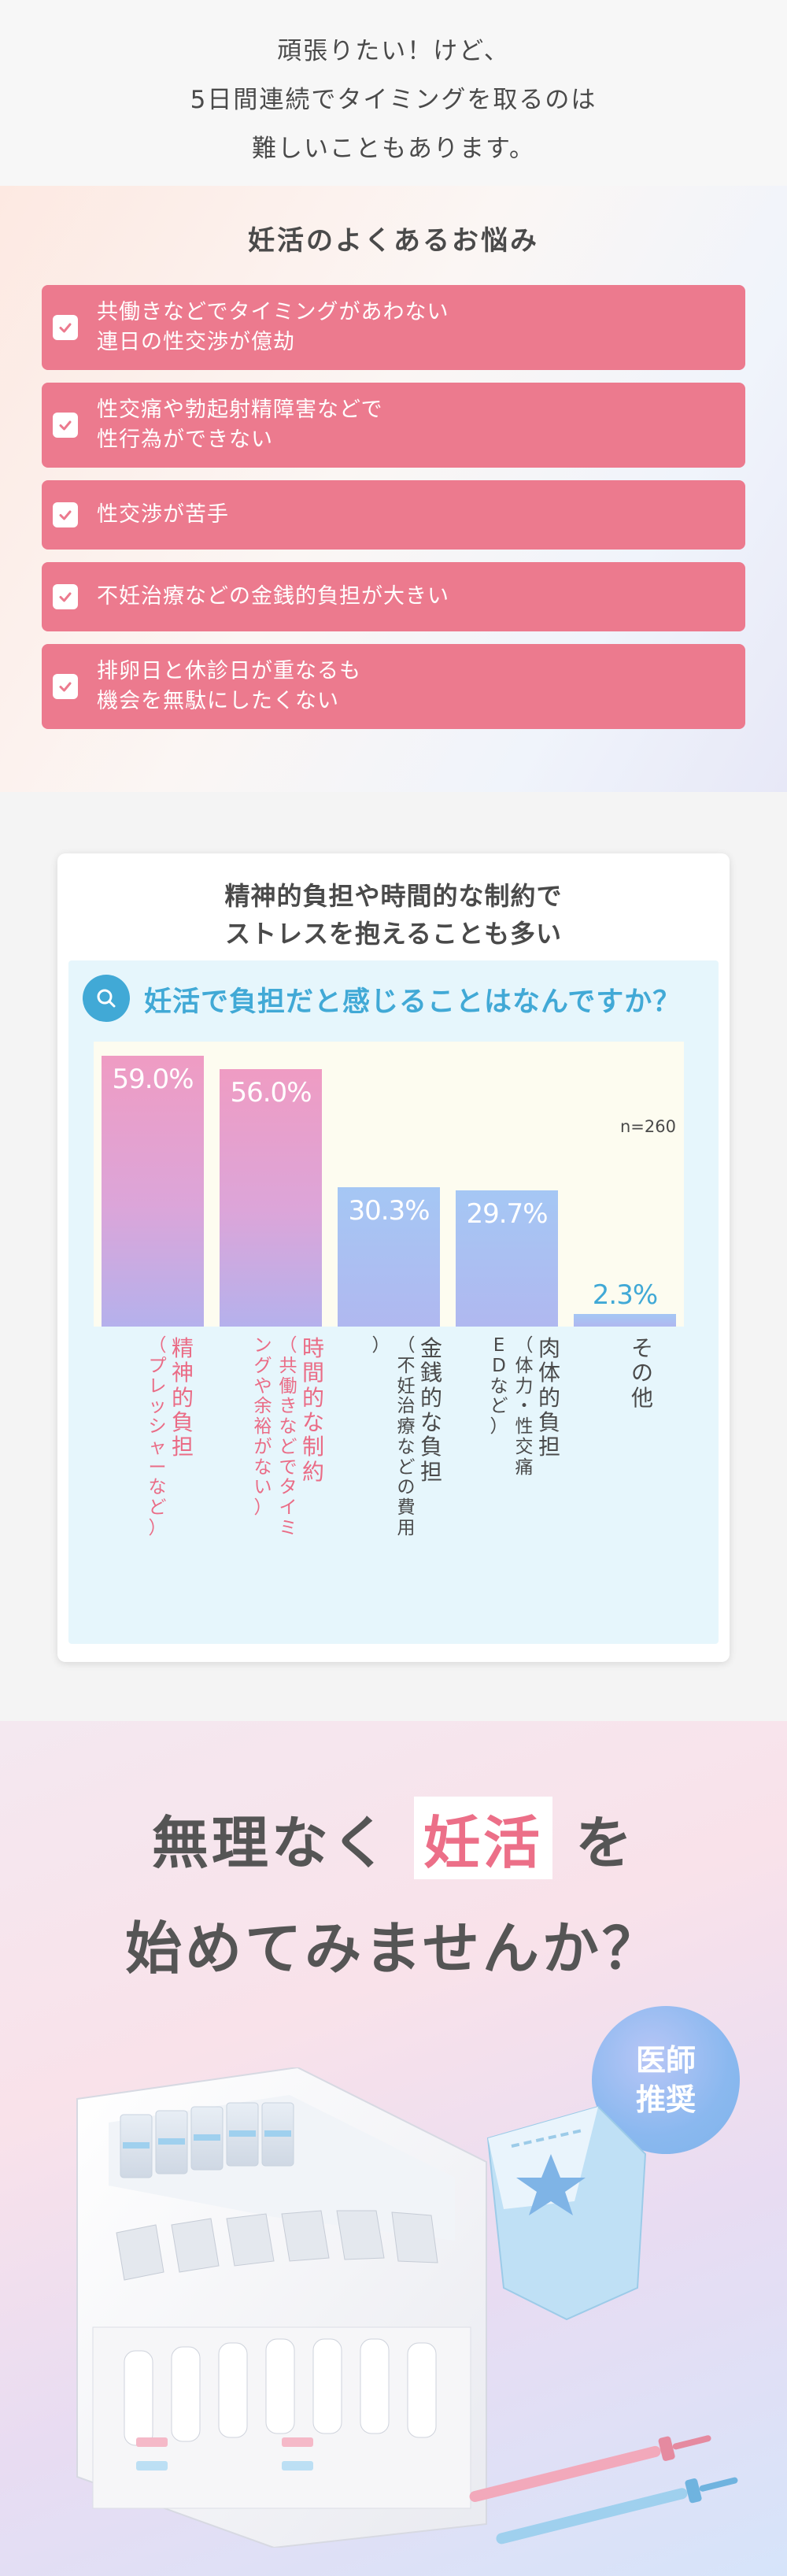 This screenshot has height=2576, width=787. I want to click on sample-size-label: n=260, so click(648, 1126).